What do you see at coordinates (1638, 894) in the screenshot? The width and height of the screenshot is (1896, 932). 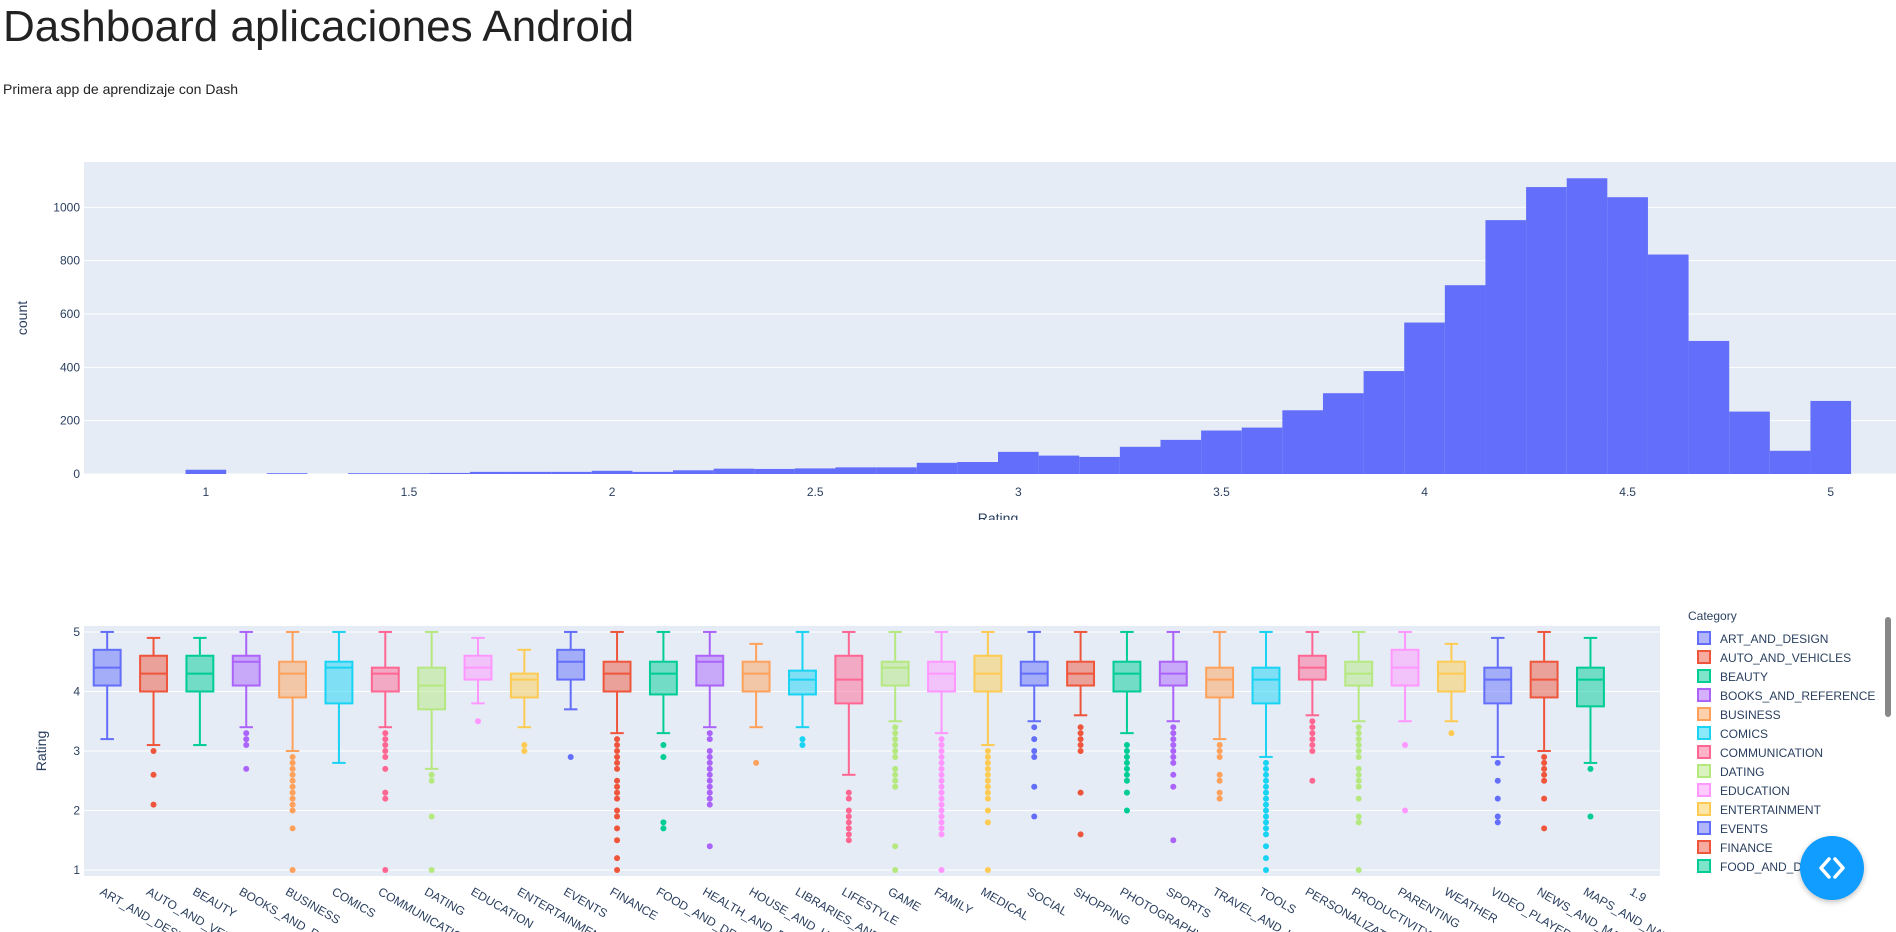 I see `boxplot-x-tick-label: 1.9` at bounding box center [1638, 894].